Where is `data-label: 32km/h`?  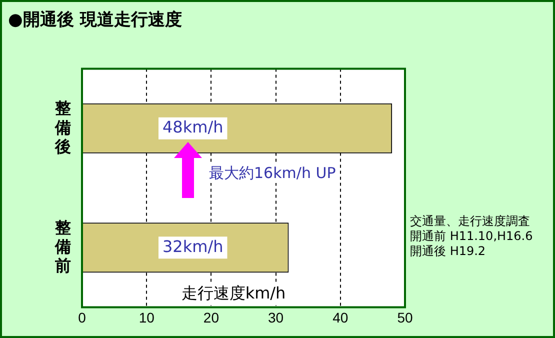 data-label: 32km/h is located at coordinates (193, 246).